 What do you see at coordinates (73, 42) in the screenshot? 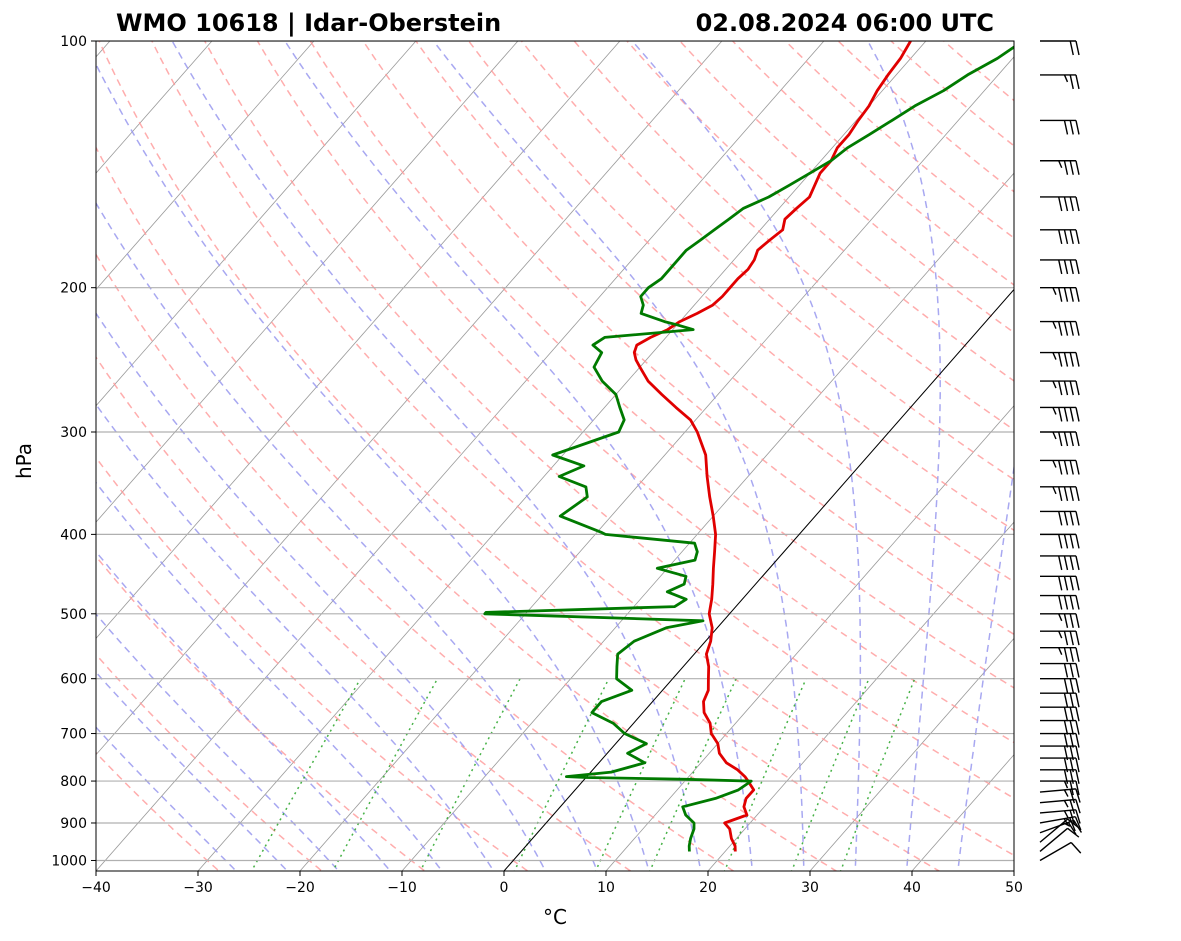
I see `y-tick-label: 100` at bounding box center [73, 42].